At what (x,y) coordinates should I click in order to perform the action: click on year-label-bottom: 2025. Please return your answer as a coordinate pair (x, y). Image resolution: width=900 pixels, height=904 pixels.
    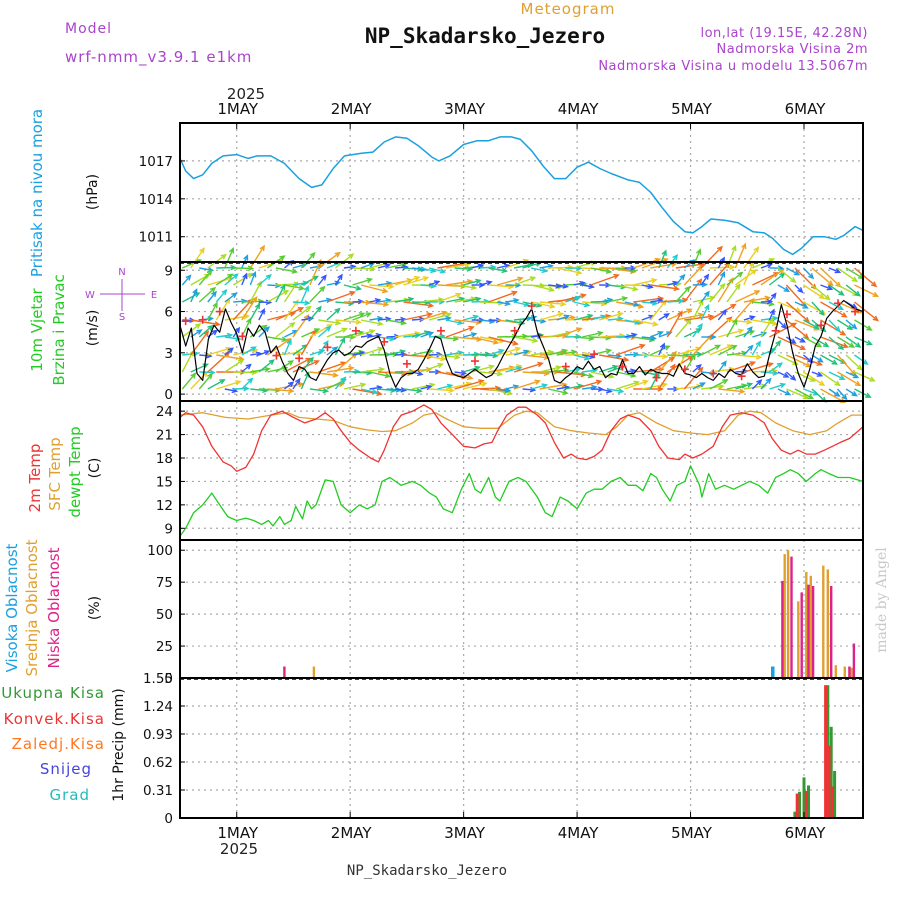
    Looking at the image, I should click on (239, 849).